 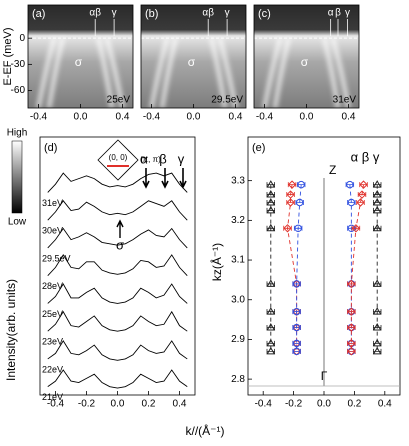 What do you see at coordinates (52, 203) in the screenshot?
I see `curve-label: 31eV` at bounding box center [52, 203].